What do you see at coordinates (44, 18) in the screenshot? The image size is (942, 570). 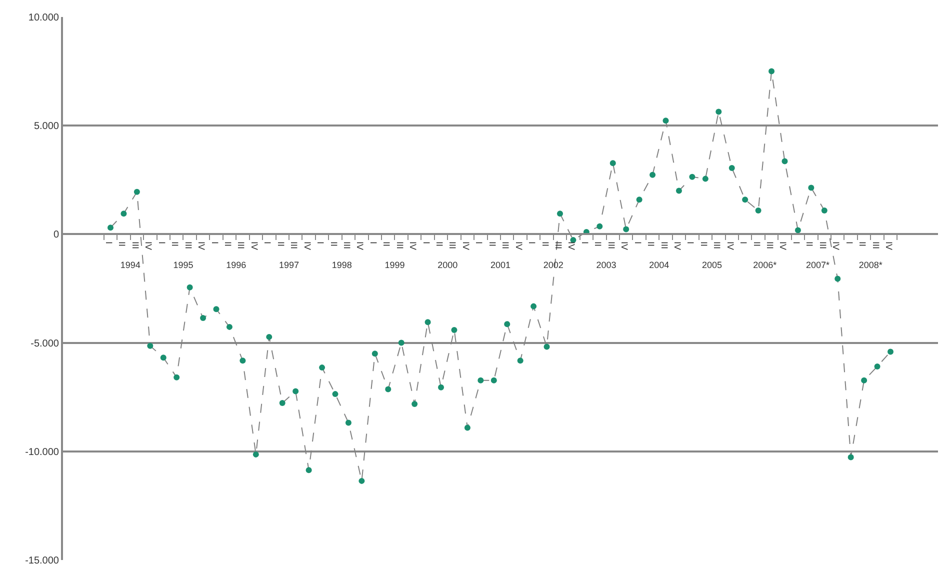 I see `y-tick-label: 10.000` at bounding box center [44, 18].